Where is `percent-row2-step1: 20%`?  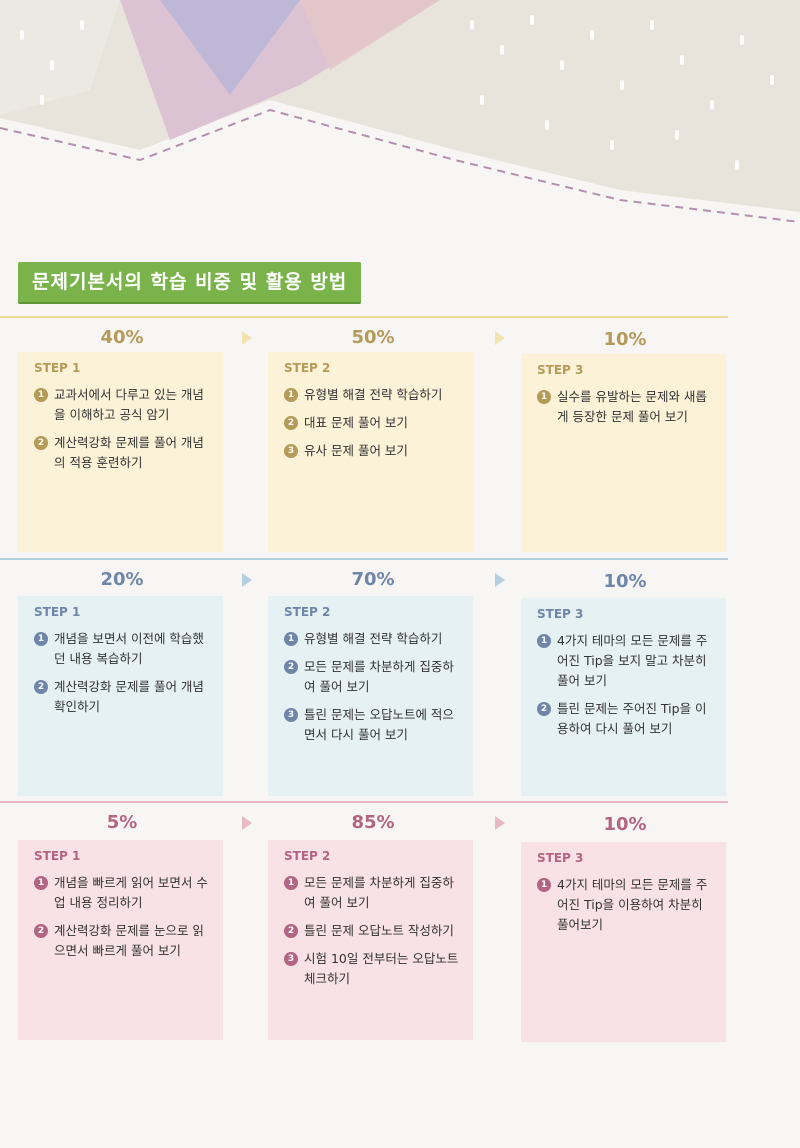
percent-row2-step1: 20% is located at coordinates (122, 579).